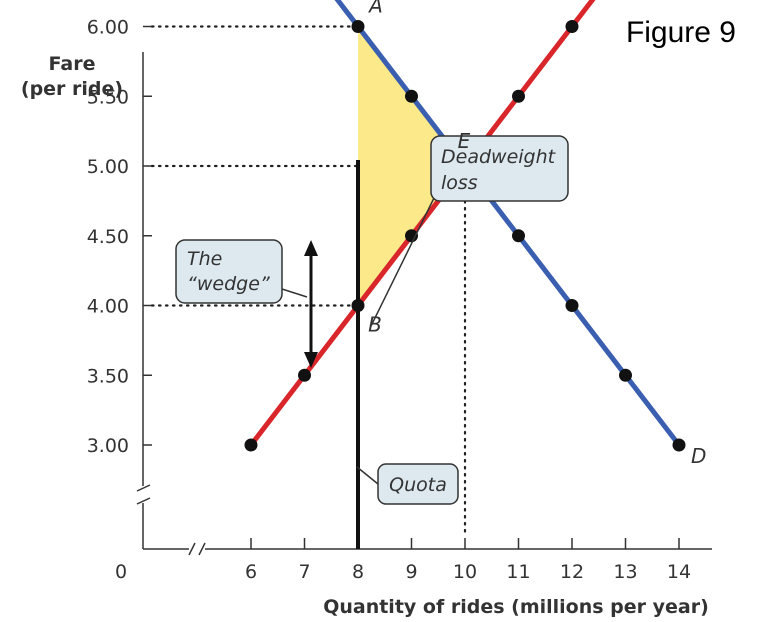 Image resolution: width=774 pixels, height=622 pixels. What do you see at coordinates (358, 572) in the screenshot?
I see `x-tick-label: 8` at bounding box center [358, 572].